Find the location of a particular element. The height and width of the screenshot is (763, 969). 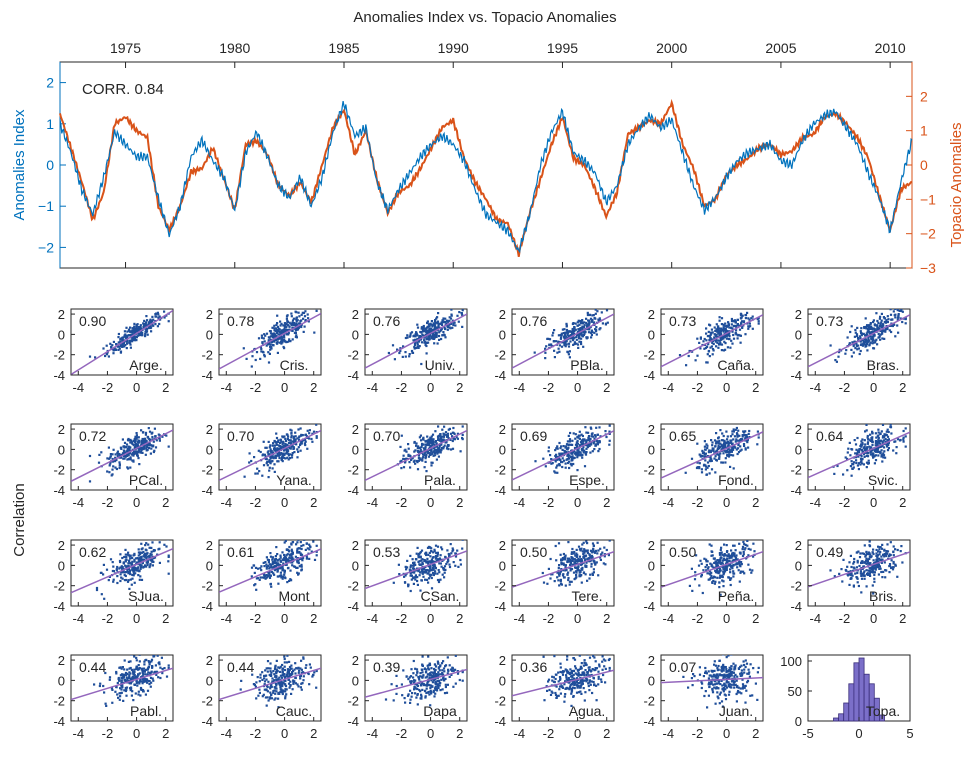

panel-y-tick-label: -4 is located at coordinates (207, 606).